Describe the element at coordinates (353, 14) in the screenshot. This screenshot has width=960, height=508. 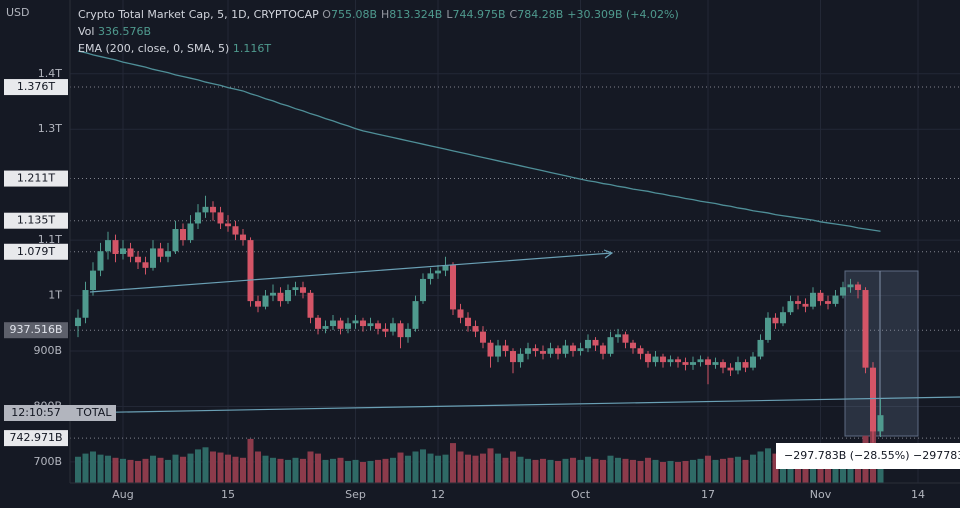
I see `ohlc-value: 755.08B` at that location.